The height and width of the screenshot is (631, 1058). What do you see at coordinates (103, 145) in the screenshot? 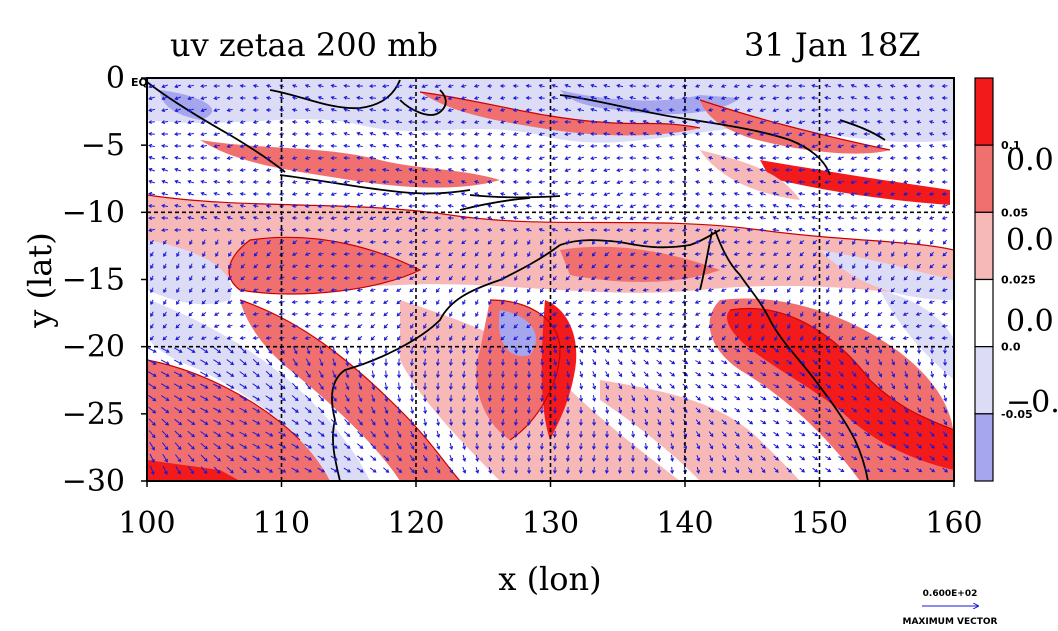
I see `y-tick-label: −5` at bounding box center [103, 145].